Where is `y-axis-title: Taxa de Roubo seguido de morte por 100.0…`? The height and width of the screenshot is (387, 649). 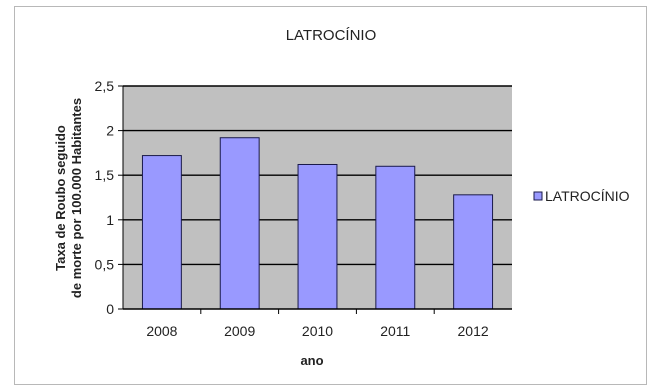
y-axis-title: Taxa de Roubo seguido de morte por 100.0… is located at coordinates (68, 198).